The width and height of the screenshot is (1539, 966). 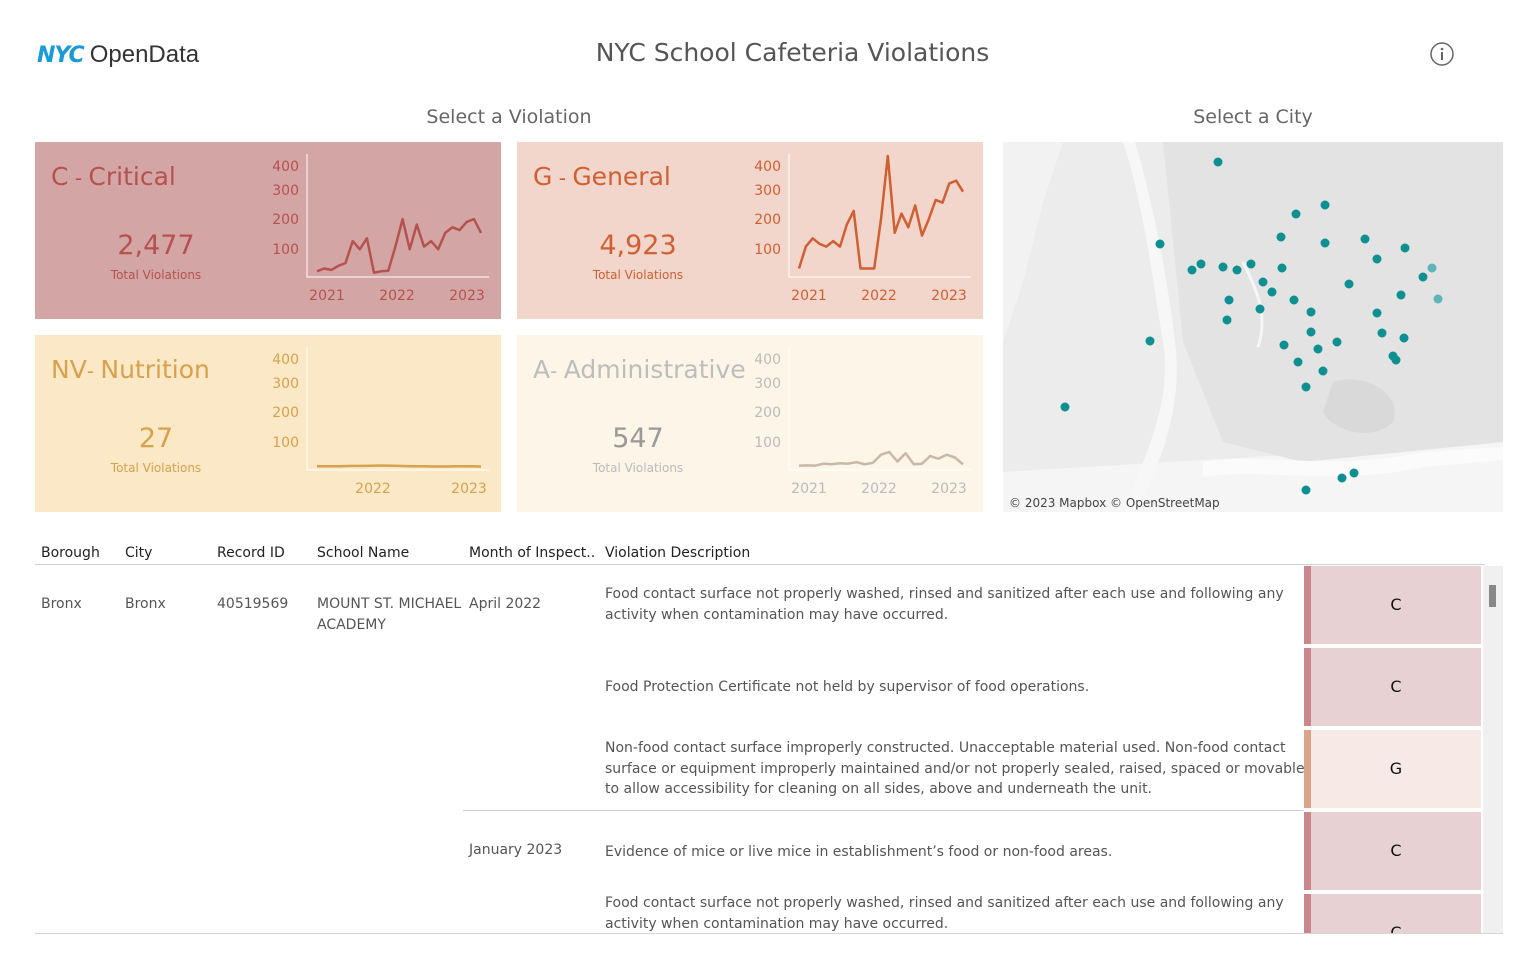 What do you see at coordinates (253, 604) in the screenshot?
I see `cell-record-id: 40519569` at bounding box center [253, 604].